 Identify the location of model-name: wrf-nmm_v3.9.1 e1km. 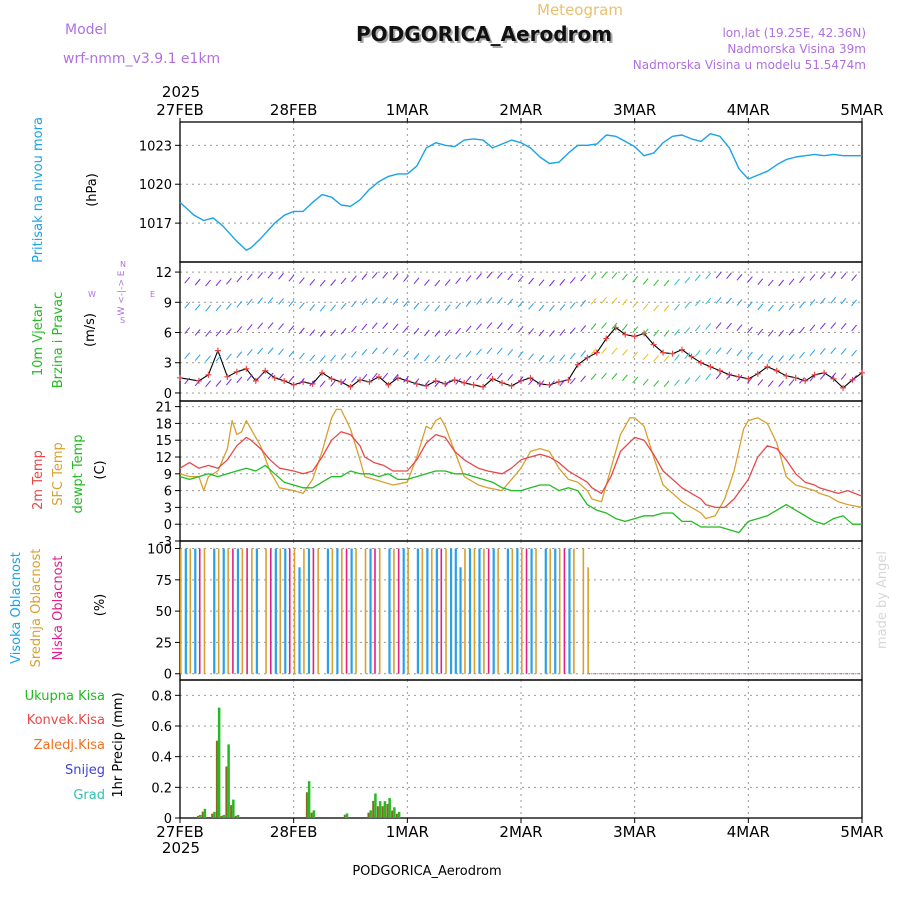
(141, 59).